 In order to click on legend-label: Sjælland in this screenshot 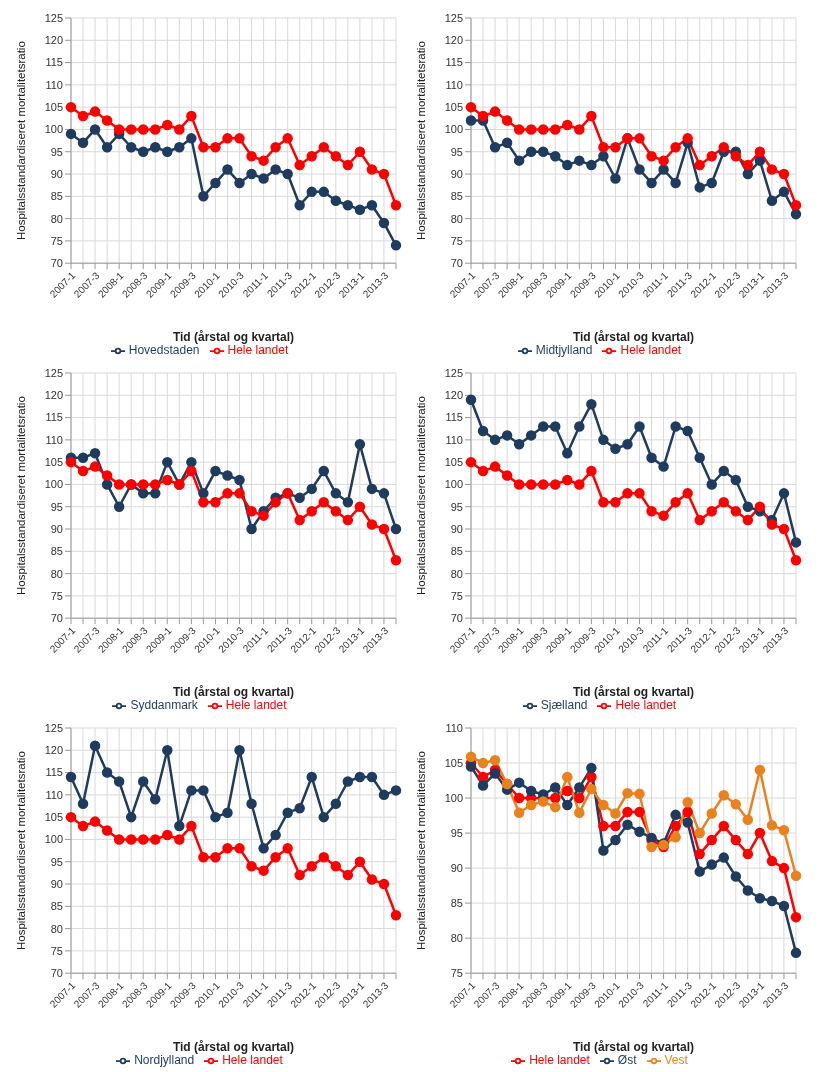, I will do `click(564, 705)`.